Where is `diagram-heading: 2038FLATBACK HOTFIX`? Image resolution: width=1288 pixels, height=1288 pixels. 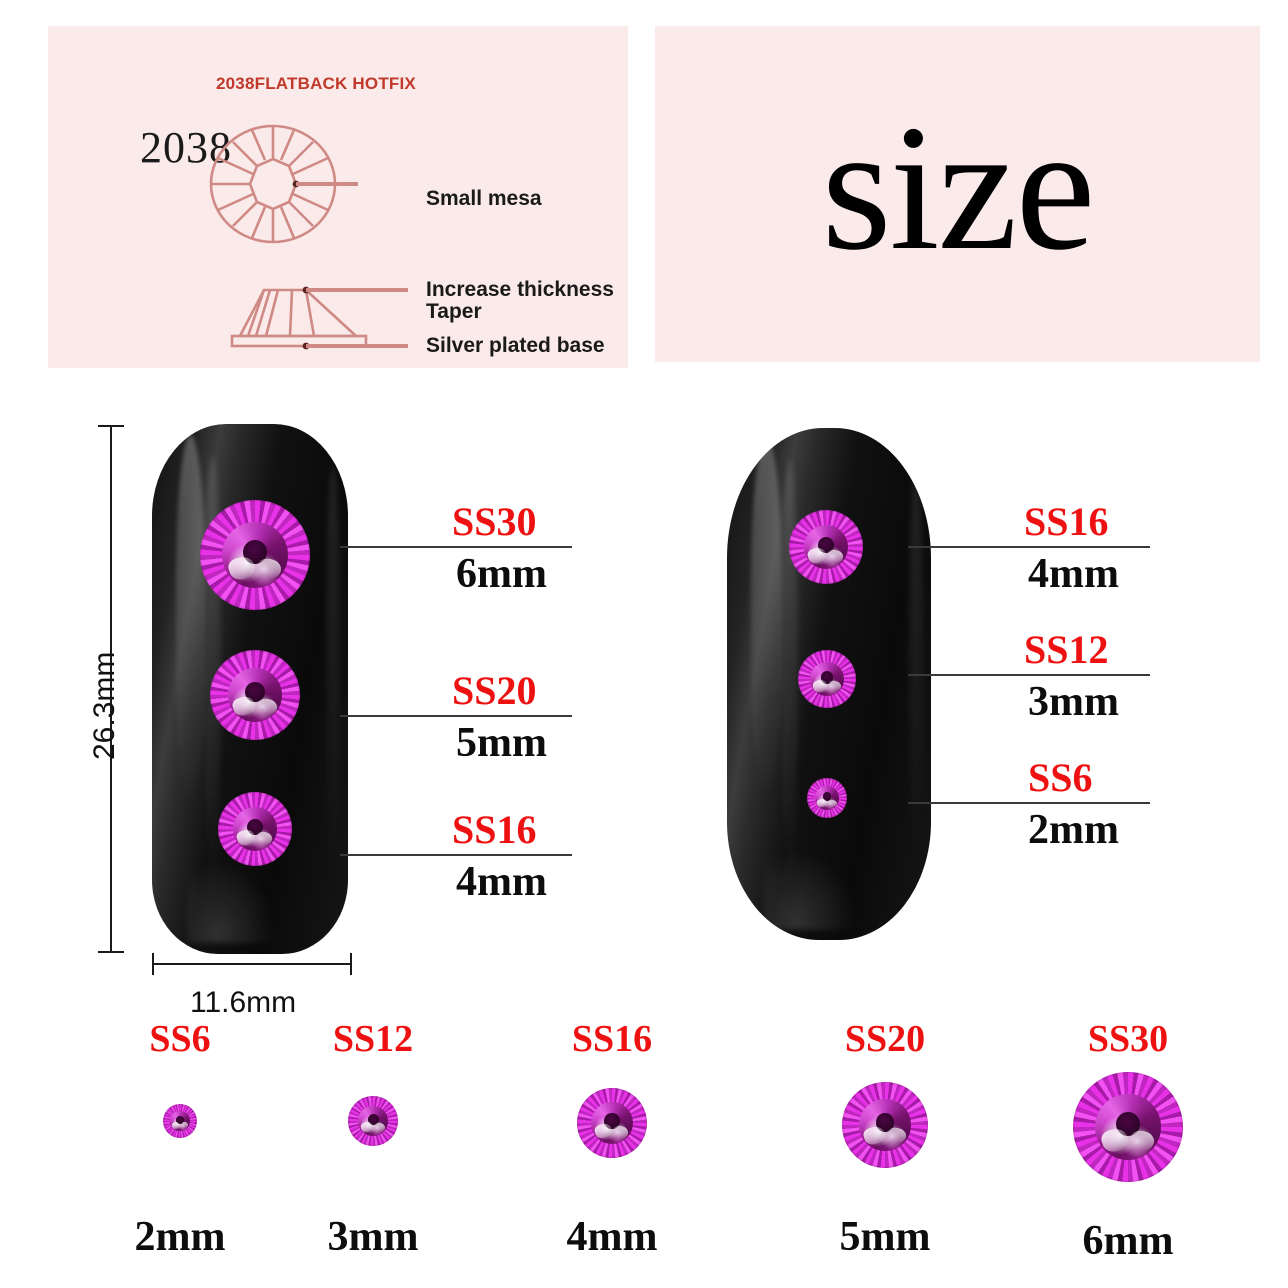 diagram-heading: 2038FLATBACK HOTFIX is located at coordinates (316, 83).